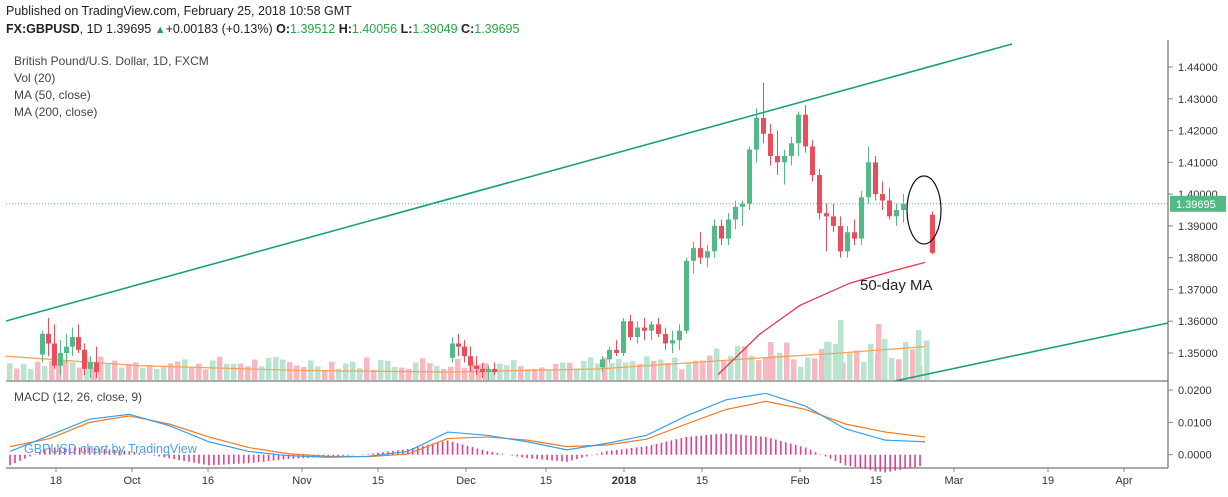 The width and height of the screenshot is (1228, 497). I want to click on price-tick-label: 1.41000, so click(1198, 163).